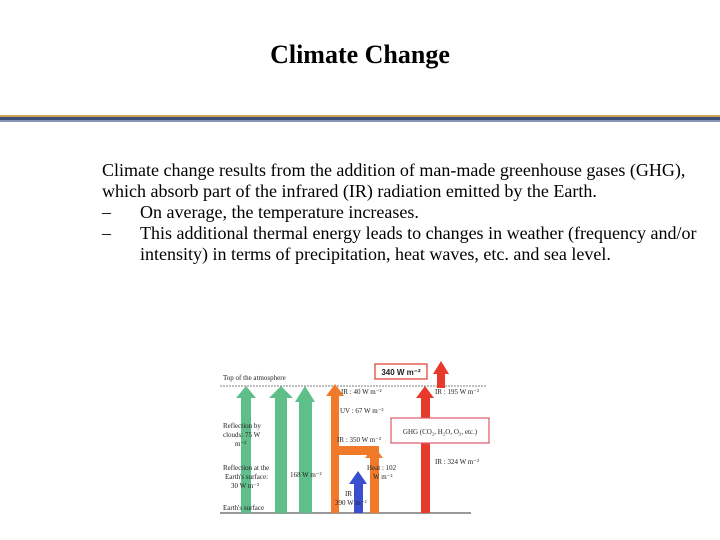  I want to click on orange-horizontal, so click(355, 450).